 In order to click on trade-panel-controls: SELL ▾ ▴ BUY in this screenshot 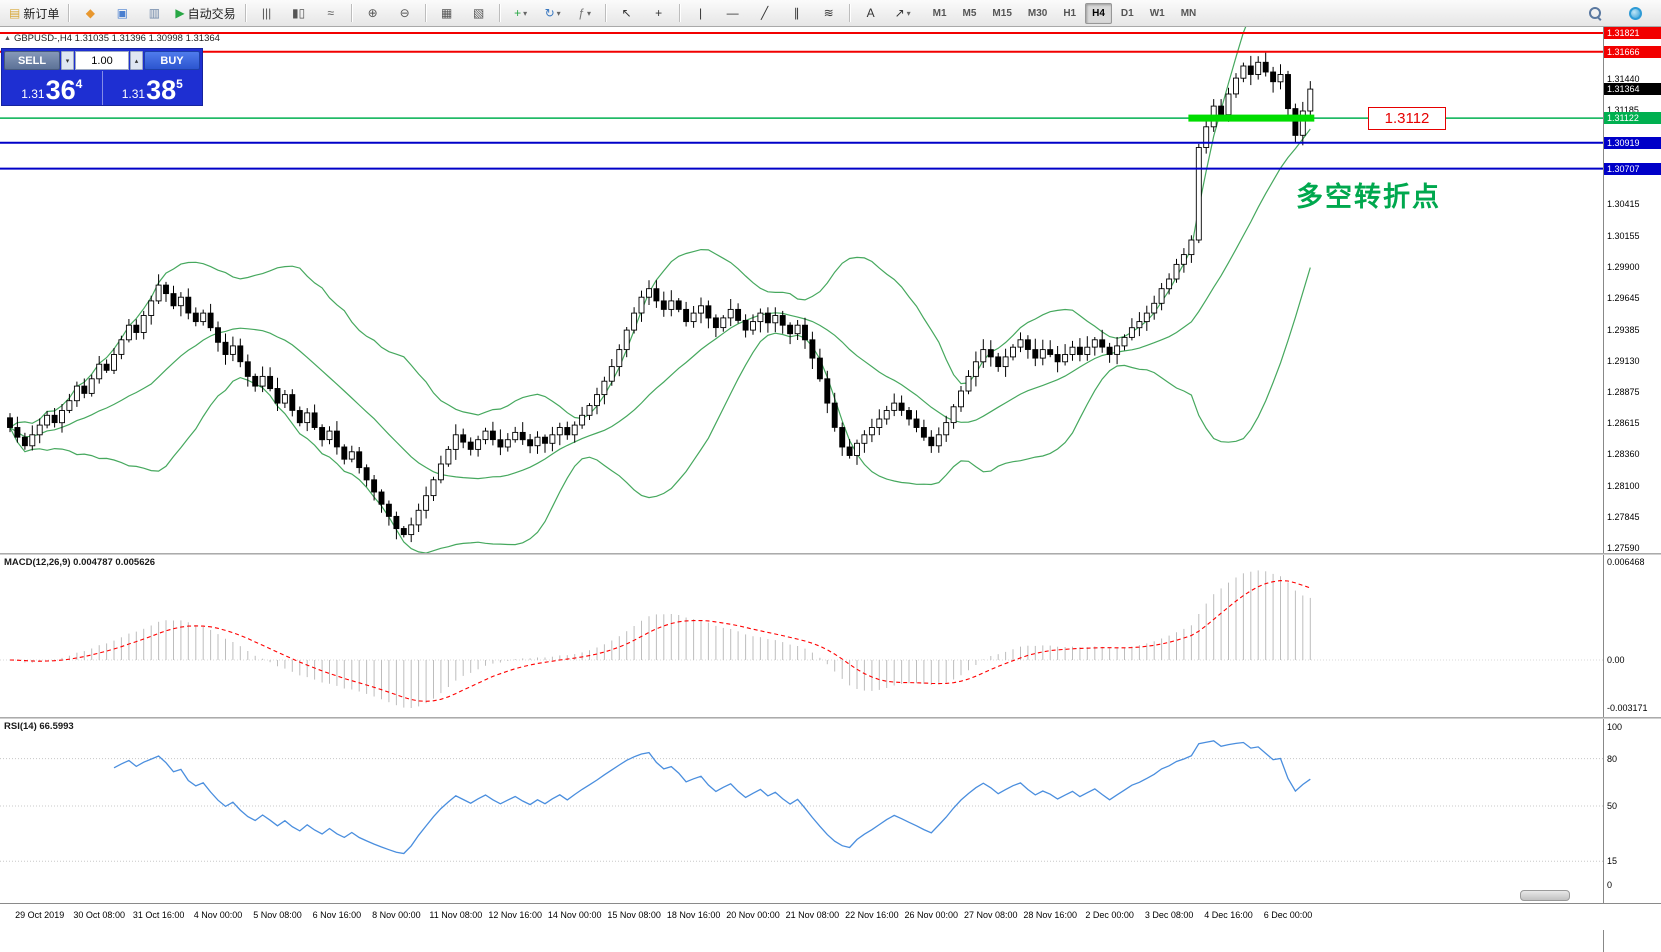, I will do `click(102, 60)`.